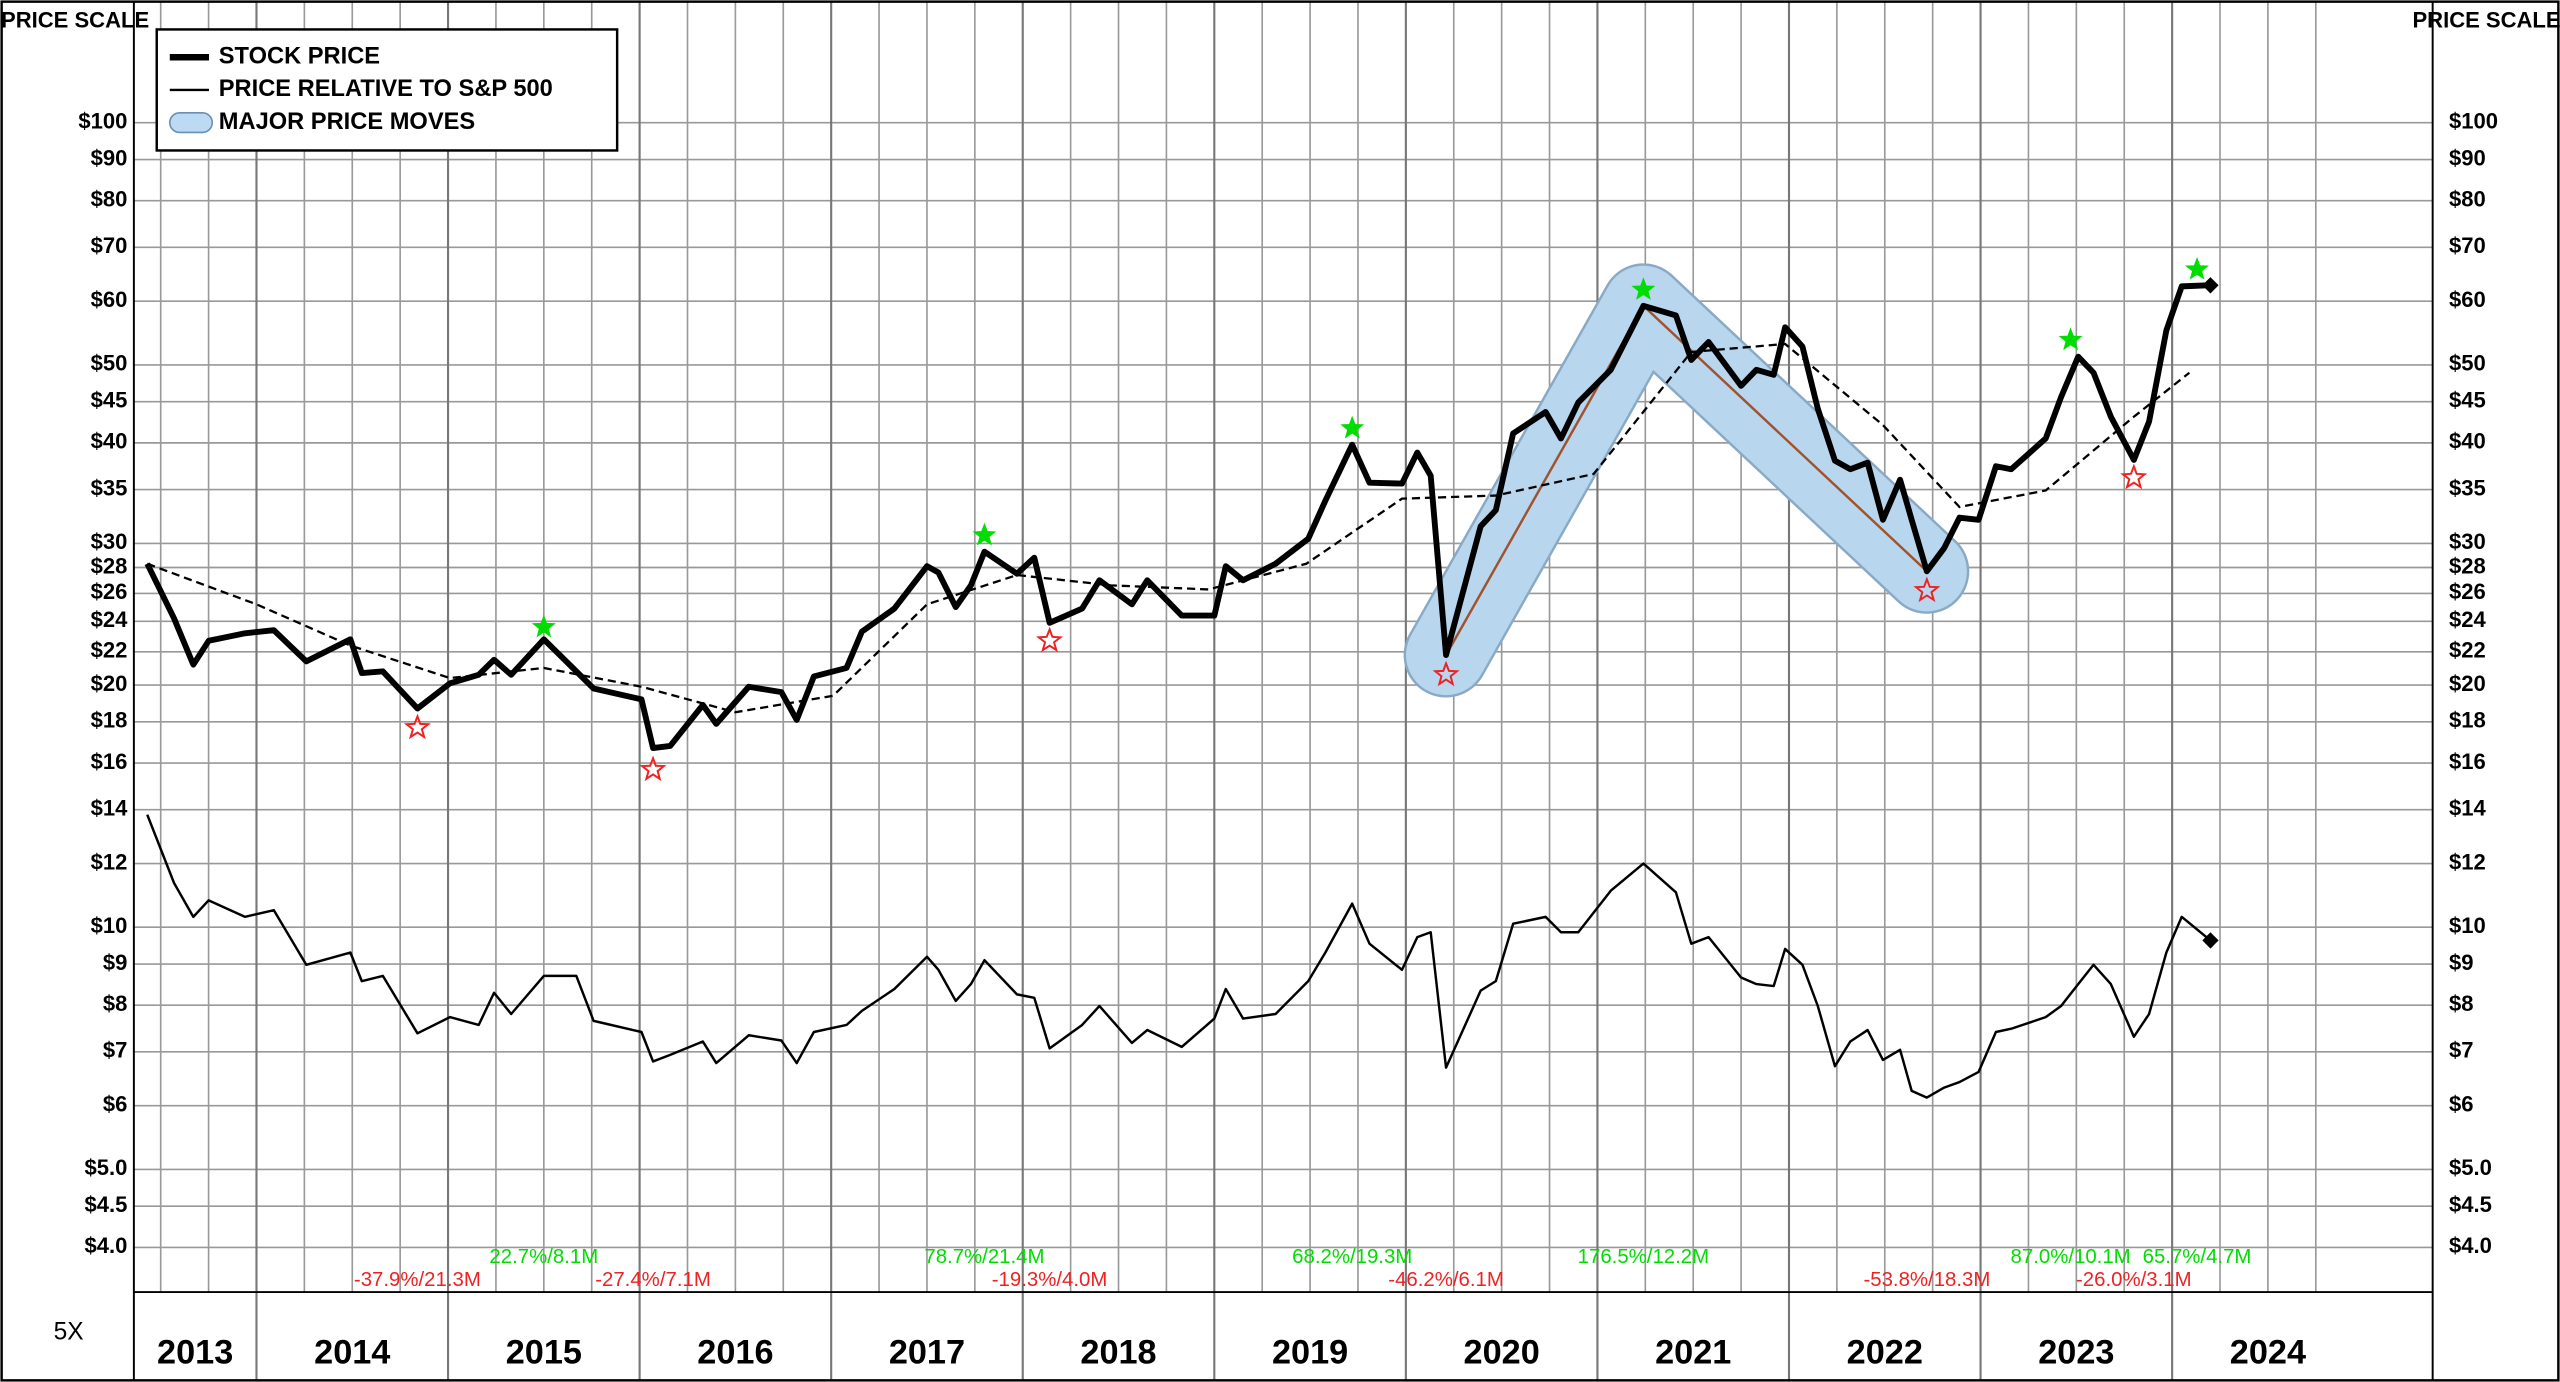 This screenshot has height=1382, width=2560. Describe the element at coordinates (1885, 1352) in the screenshot. I see `x-tick-label: 2022` at that location.